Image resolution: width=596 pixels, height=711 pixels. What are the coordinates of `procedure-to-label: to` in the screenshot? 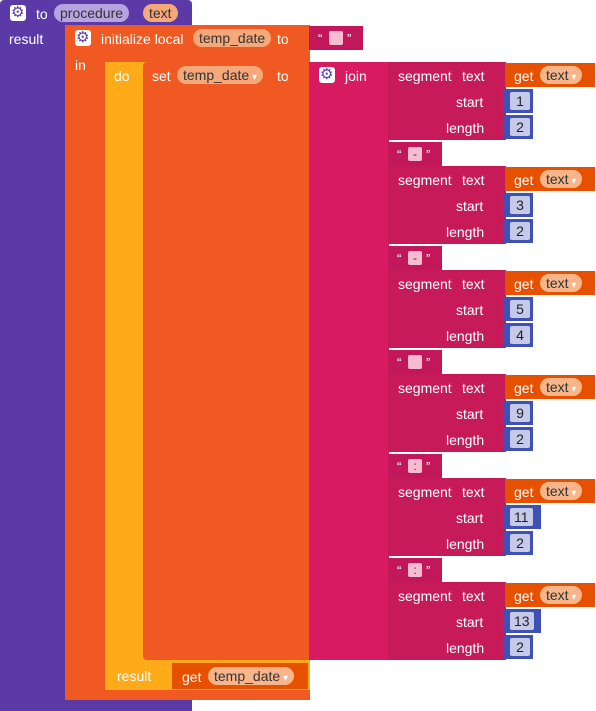 It's located at (42, 14).